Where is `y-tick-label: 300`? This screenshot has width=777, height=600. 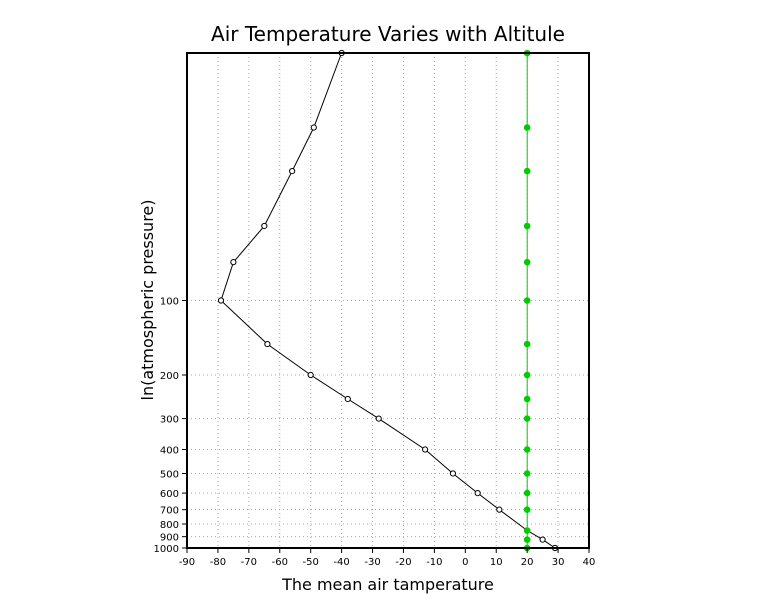 y-tick-label: 300 is located at coordinates (169, 420).